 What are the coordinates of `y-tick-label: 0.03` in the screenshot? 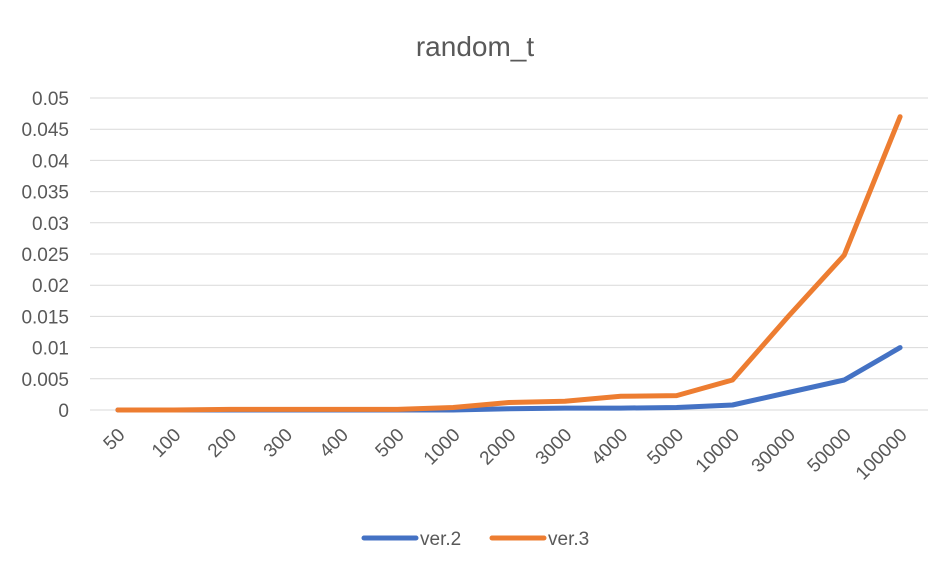 It's located at (50, 224).